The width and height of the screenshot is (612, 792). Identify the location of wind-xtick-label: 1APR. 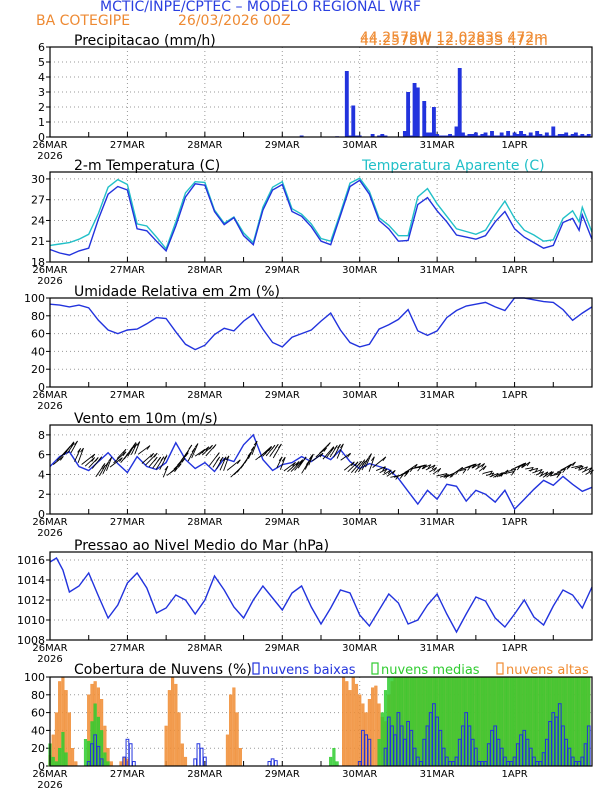
(514, 522).